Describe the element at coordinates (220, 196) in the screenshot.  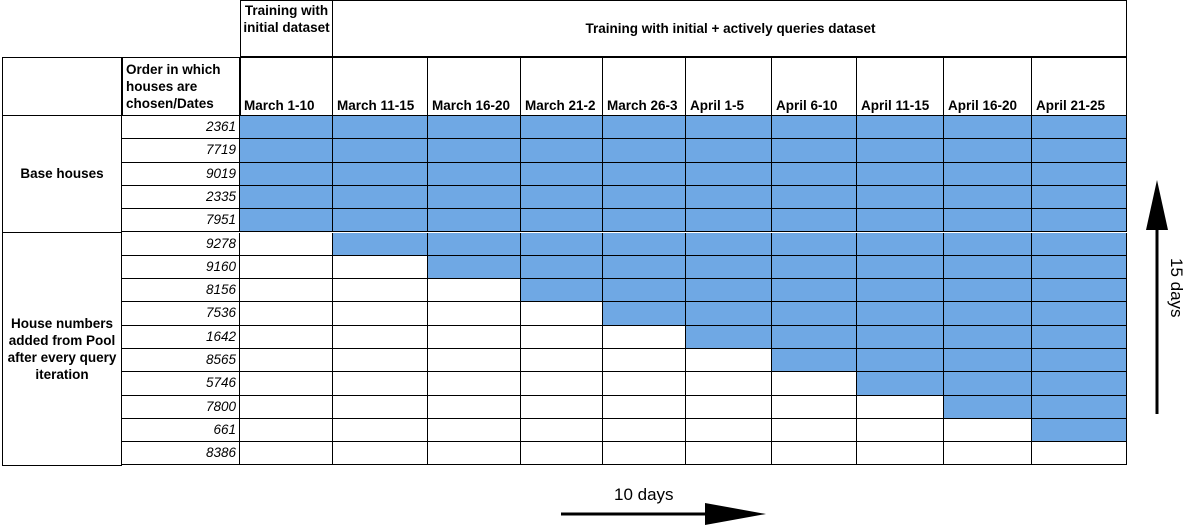
I see `house-number: 2335` at that location.